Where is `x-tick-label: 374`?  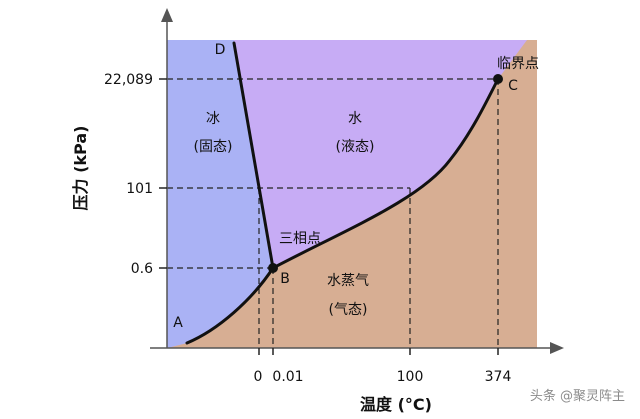 x-tick-label: 374 is located at coordinates (498, 377).